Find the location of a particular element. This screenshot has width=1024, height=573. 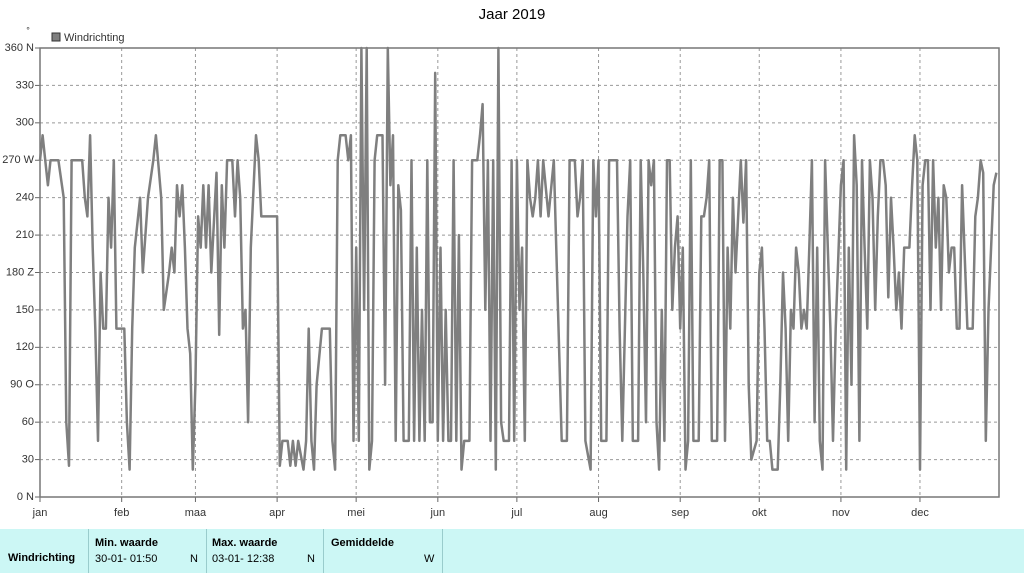

legend-label: Windrichting is located at coordinates (94, 38).